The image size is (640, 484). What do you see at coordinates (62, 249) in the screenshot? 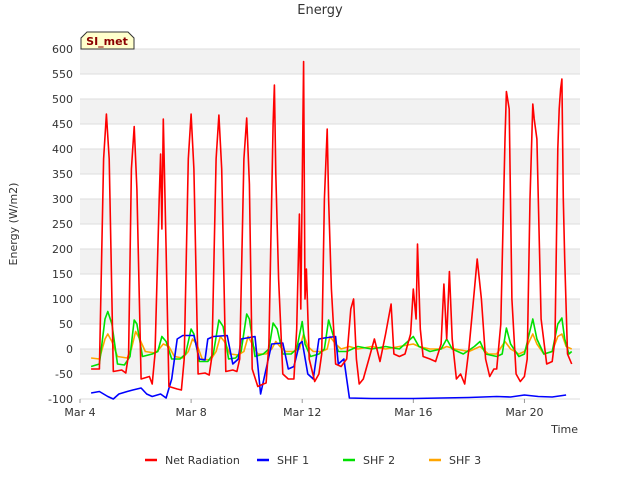
I see `y-tick-label: 200` at bounding box center [62, 249].